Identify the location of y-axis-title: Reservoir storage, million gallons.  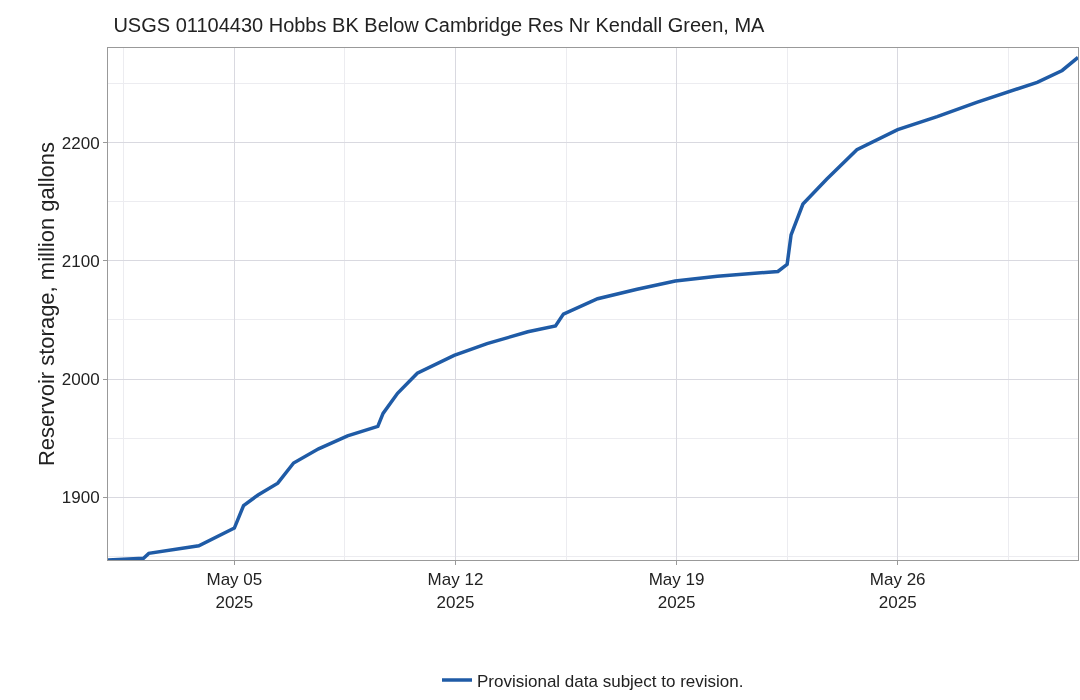
(46, 304).